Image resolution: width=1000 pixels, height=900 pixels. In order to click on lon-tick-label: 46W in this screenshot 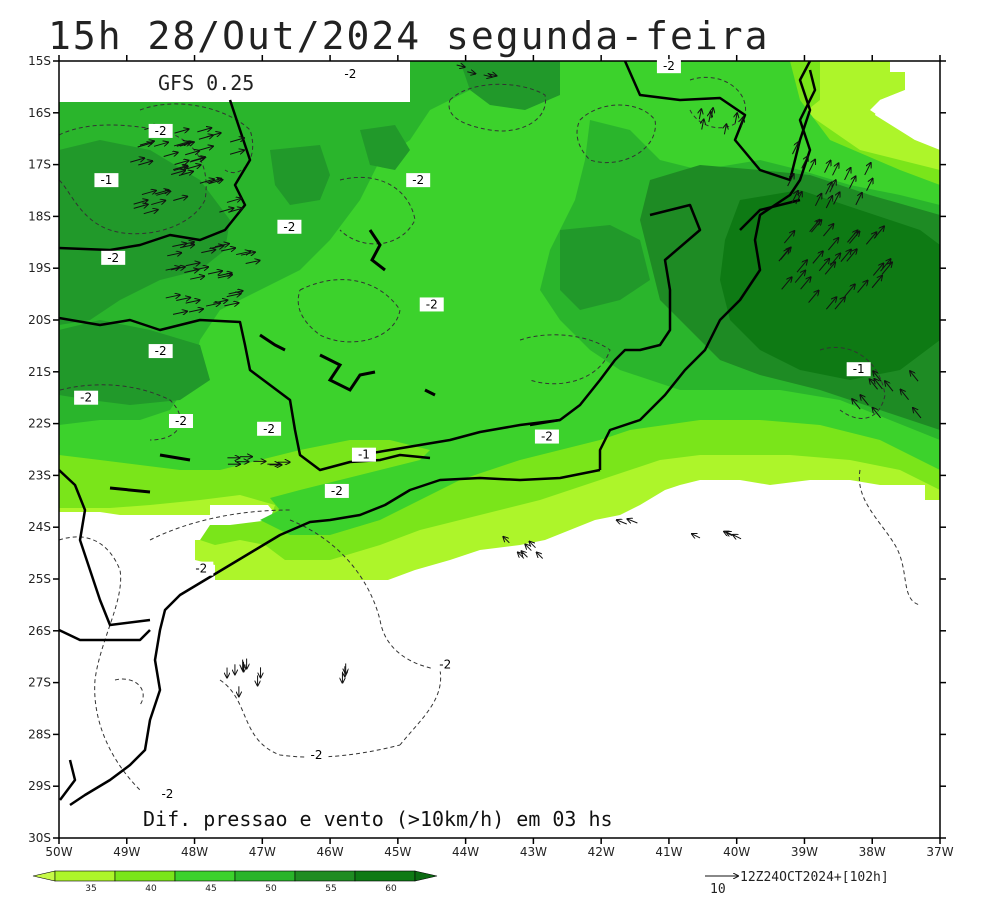, I will do `click(330, 852)`.